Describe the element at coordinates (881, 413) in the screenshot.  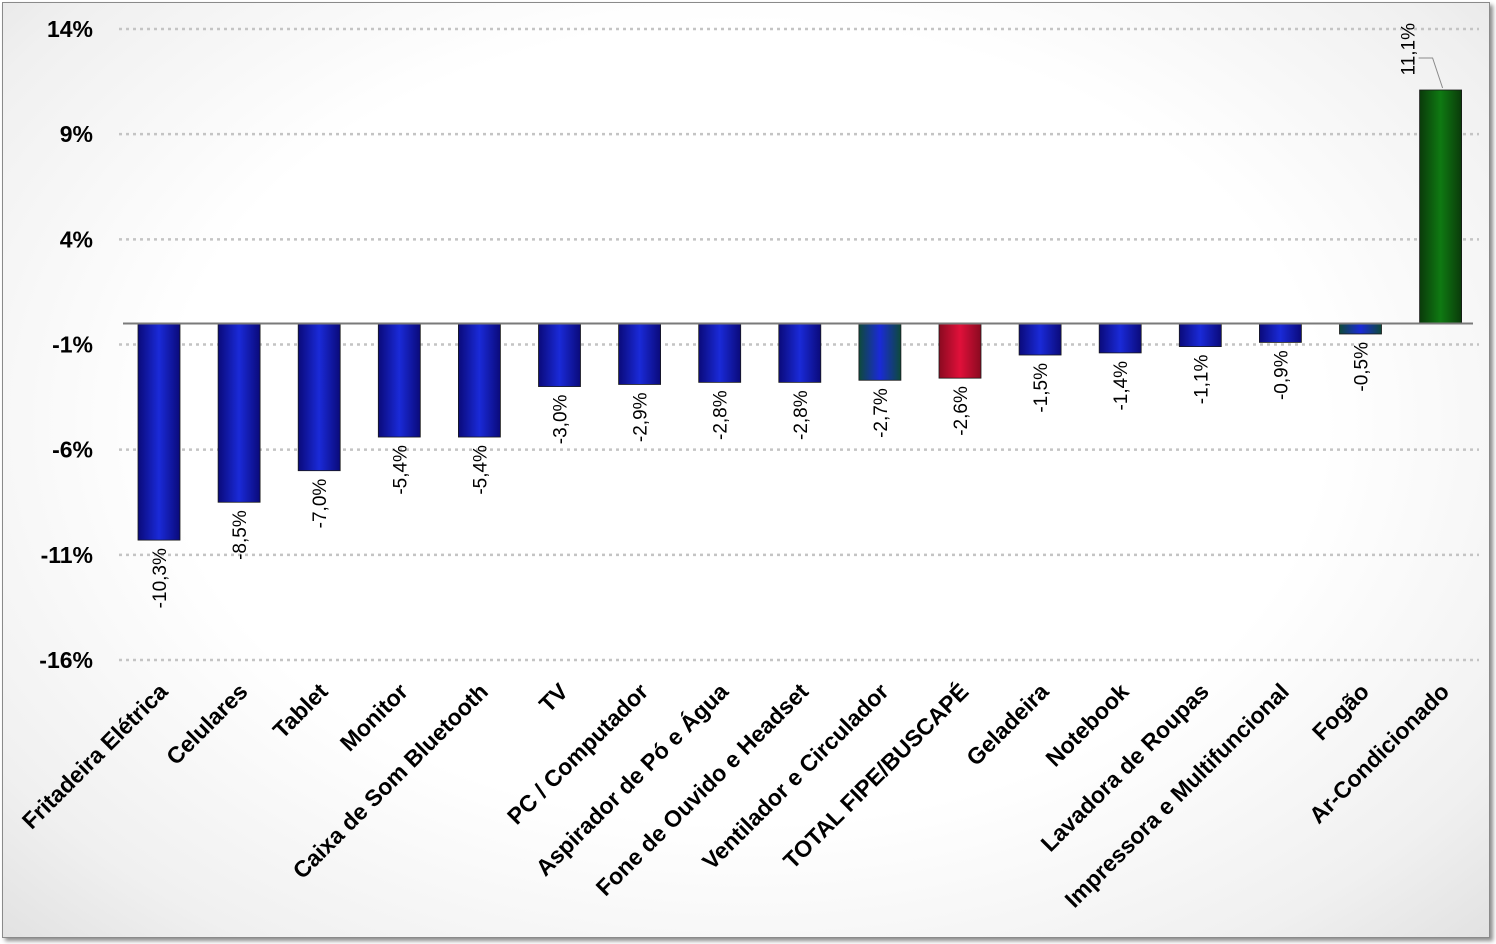
I see `data-label: -2,7%` at that location.